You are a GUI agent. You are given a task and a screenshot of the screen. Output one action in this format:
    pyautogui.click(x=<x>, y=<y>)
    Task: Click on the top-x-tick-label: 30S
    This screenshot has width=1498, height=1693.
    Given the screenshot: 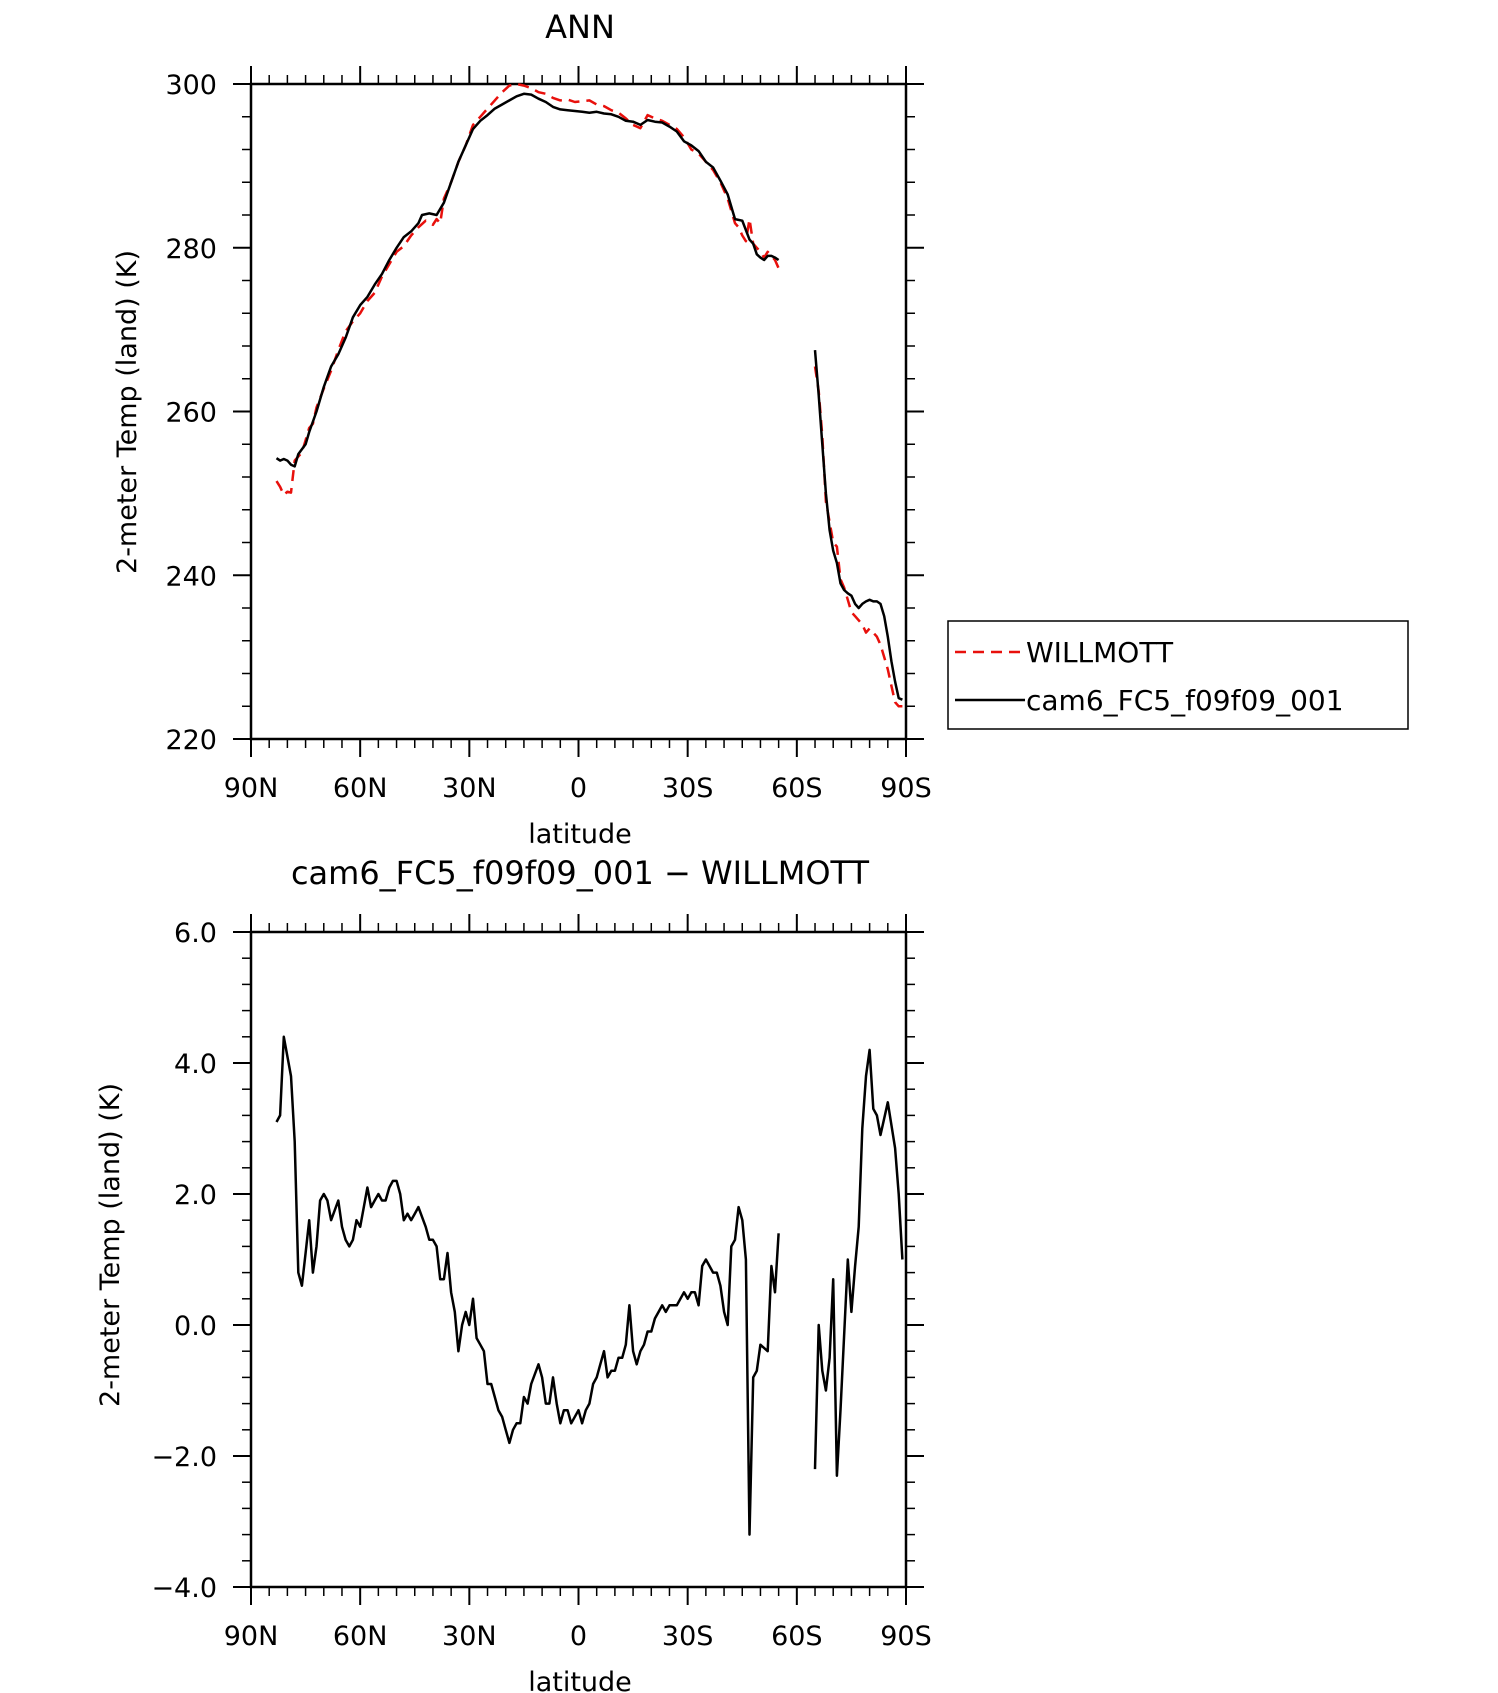 What is the action you would take?
    pyautogui.click(x=688, y=788)
    